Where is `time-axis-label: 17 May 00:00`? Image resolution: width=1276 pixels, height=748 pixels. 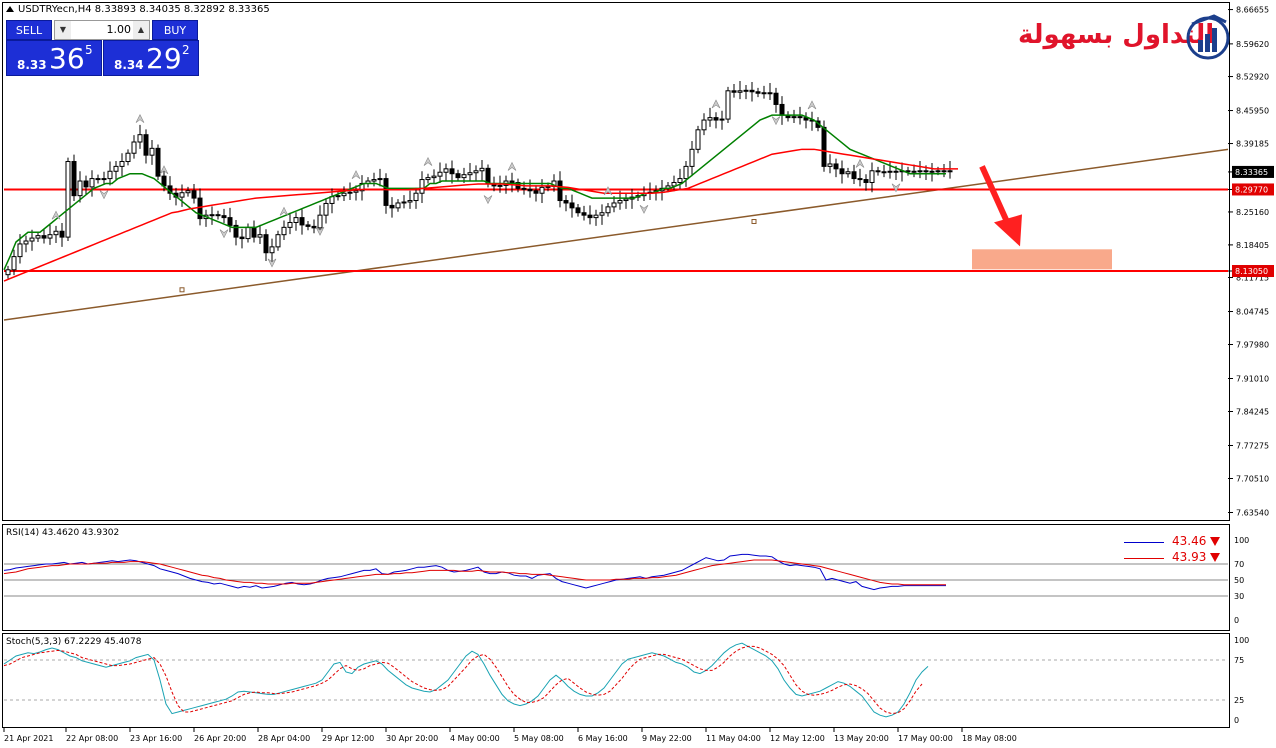 time-axis-label: 17 May 00:00 is located at coordinates (925, 738).